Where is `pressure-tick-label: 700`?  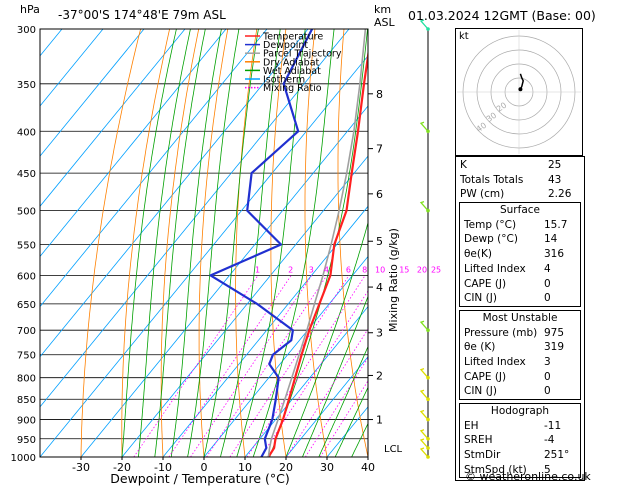 pressure-tick-label: 700 is located at coordinates (26, 331).